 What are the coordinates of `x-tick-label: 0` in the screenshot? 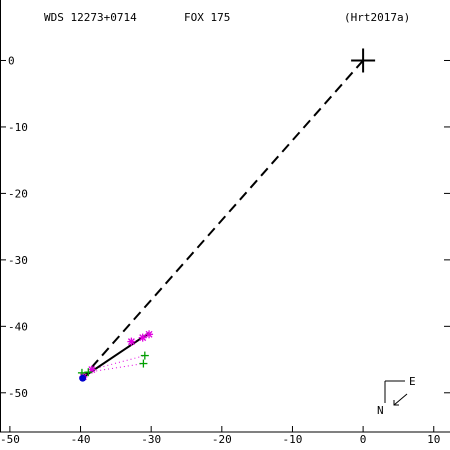 It's located at (363, 439).